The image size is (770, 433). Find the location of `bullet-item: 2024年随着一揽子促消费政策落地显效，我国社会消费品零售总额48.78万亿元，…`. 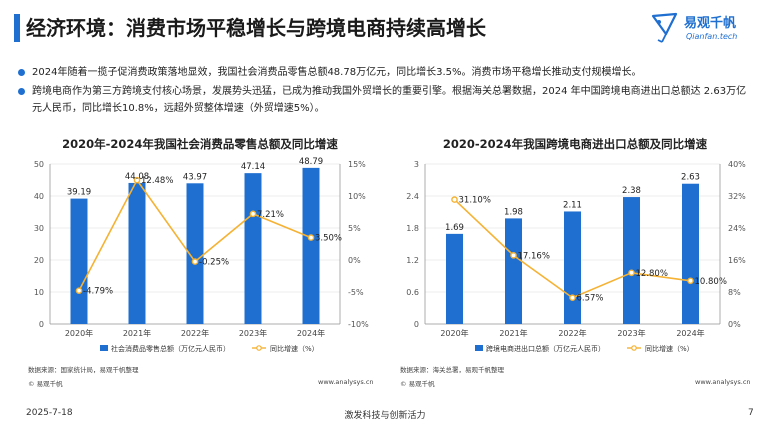

bullet-item: 2024年随着一揽子促消费政策落地显效，我国社会消费品零售总额48.78万亿元，… is located at coordinates (385, 72).